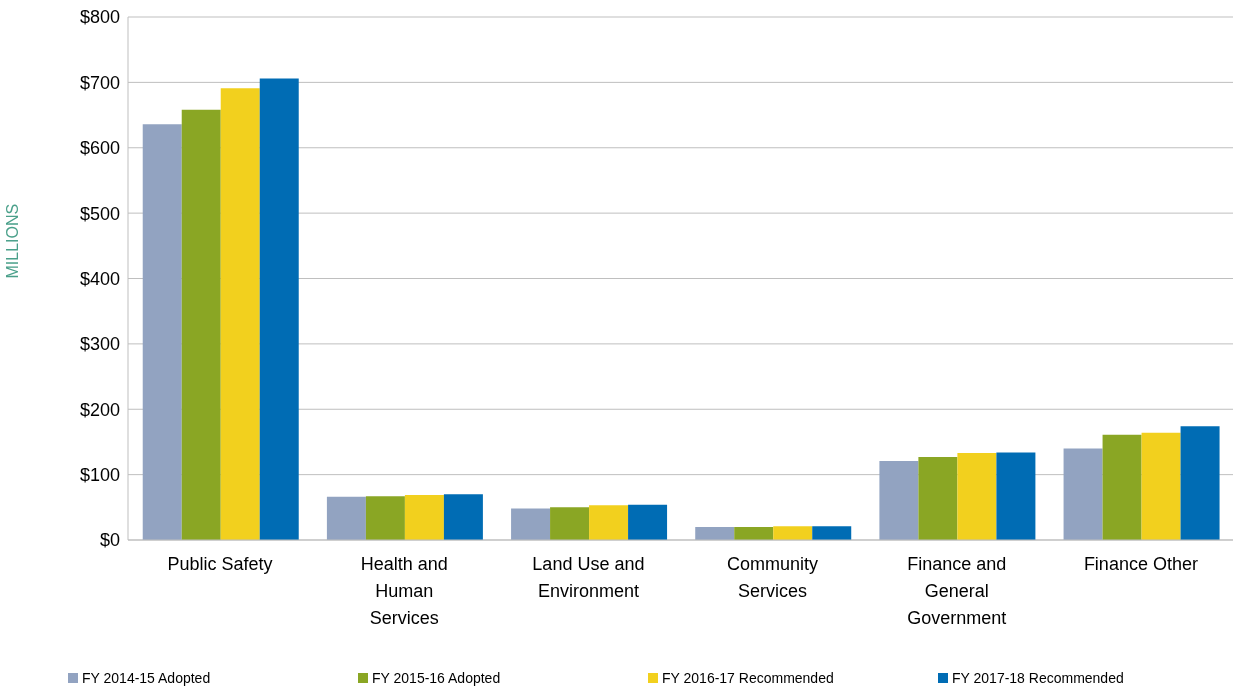 Image resolution: width=1233 pixels, height=700 pixels. I want to click on y-tick-label: $600, so click(99, 148).